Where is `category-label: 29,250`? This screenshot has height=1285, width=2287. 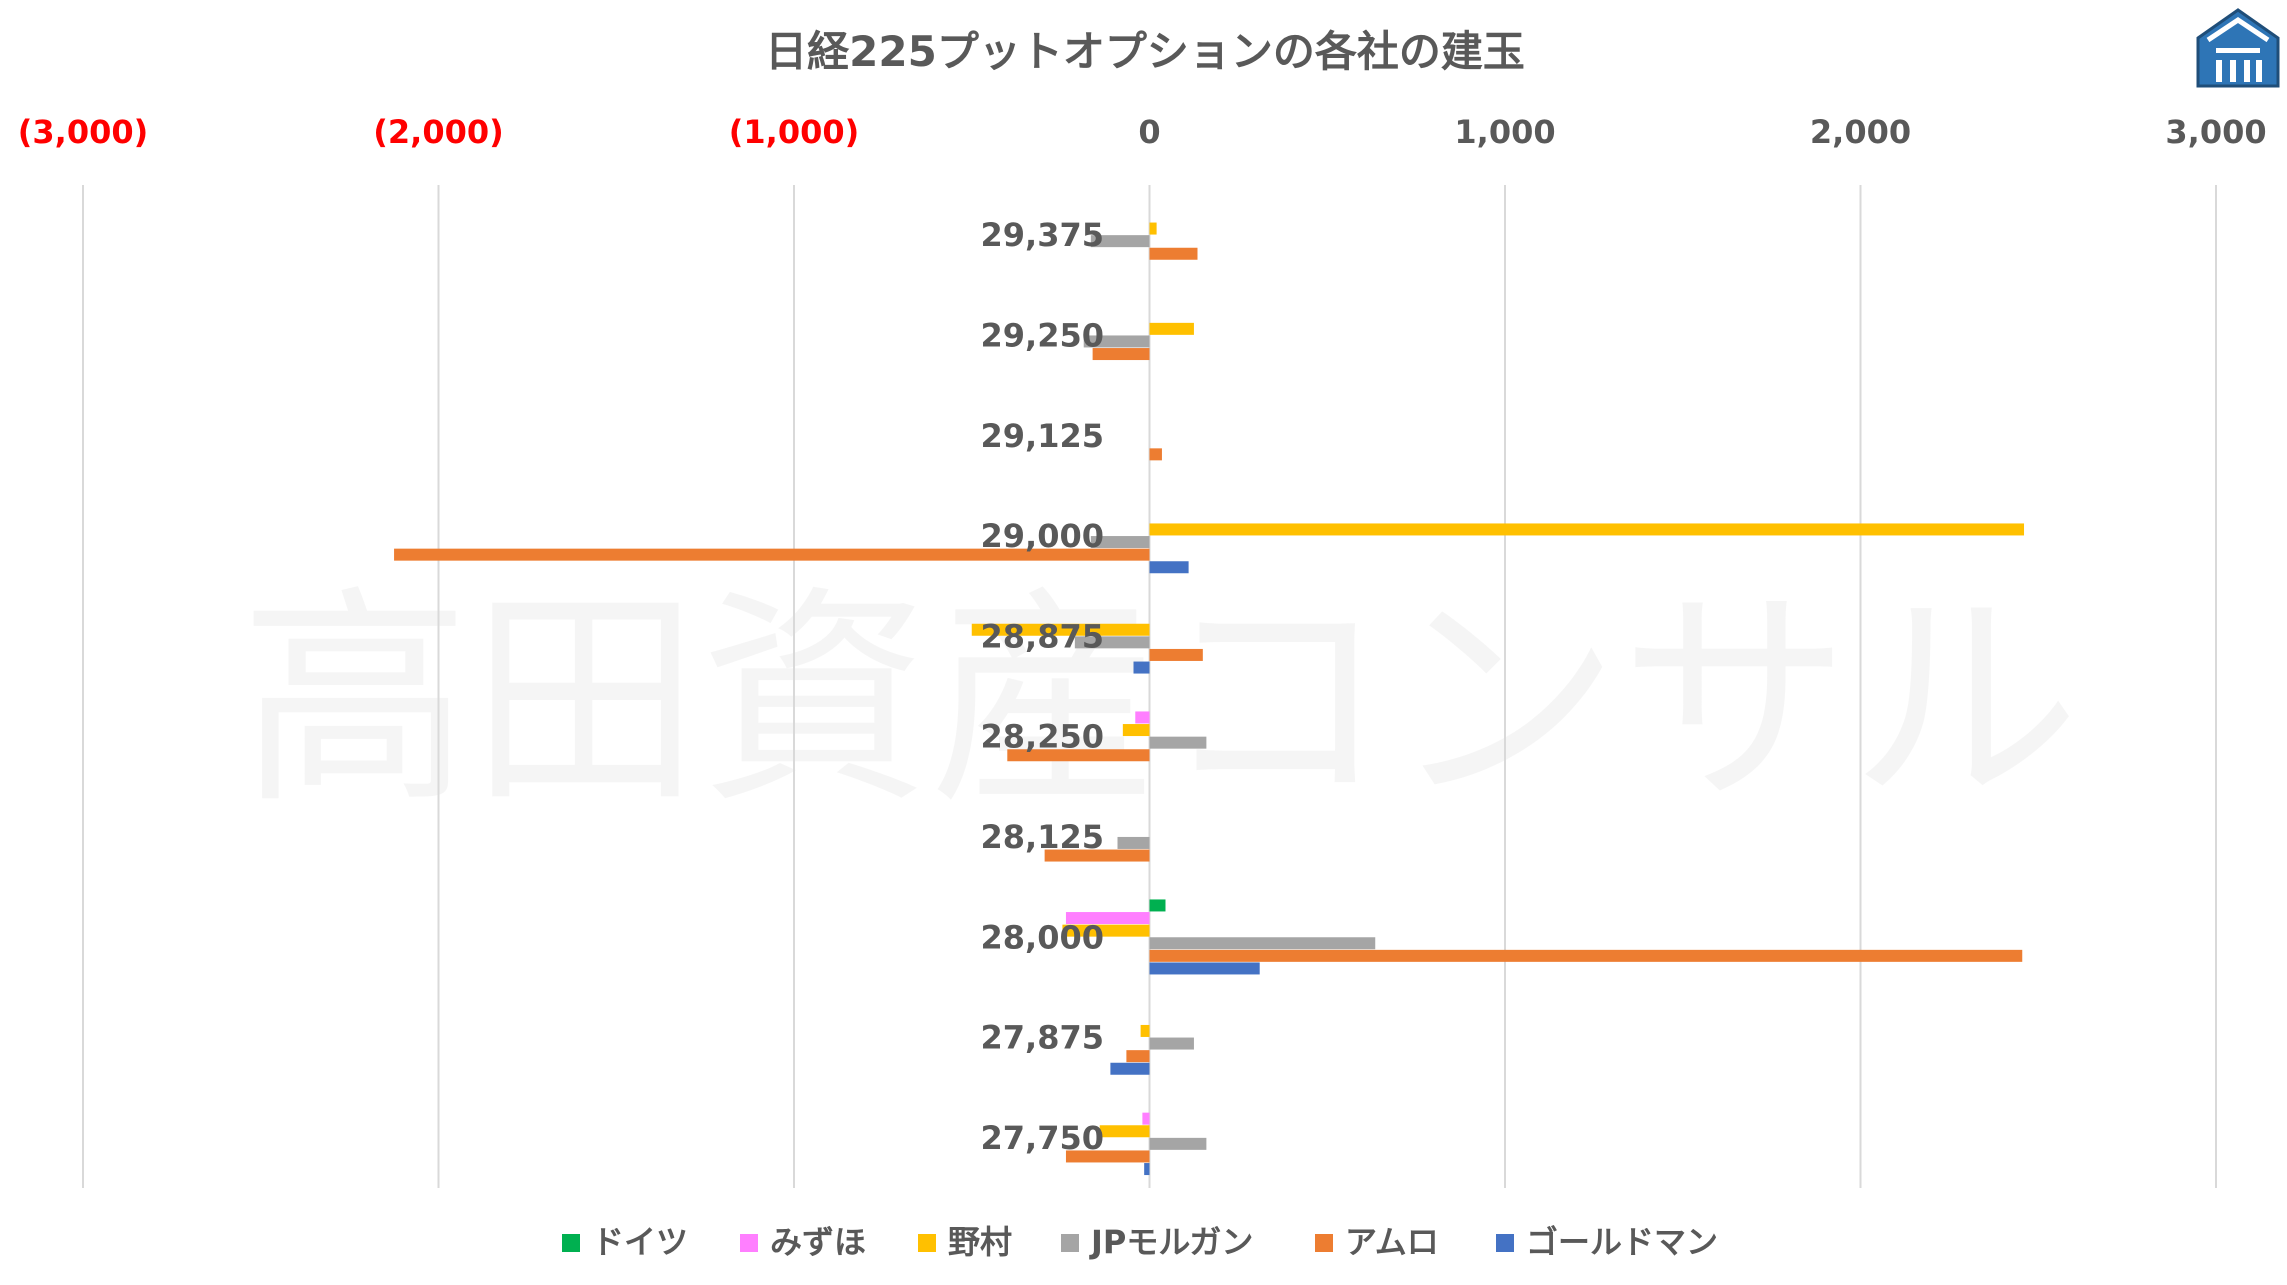 category-label: 29,250 is located at coordinates (1042, 335).